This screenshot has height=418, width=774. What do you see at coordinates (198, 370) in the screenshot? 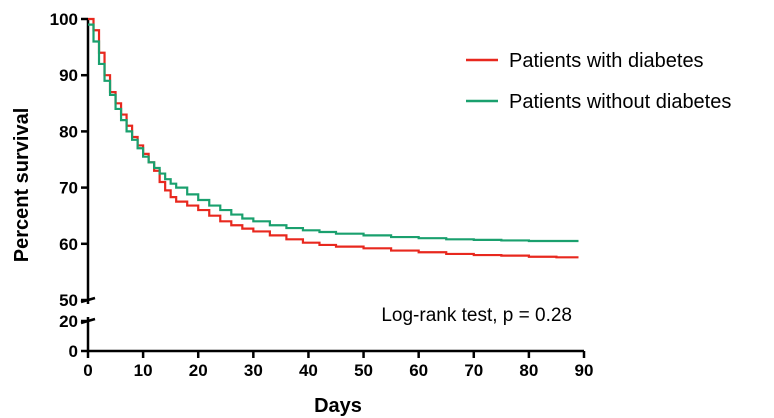
I see `x-tick-label: 20` at bounding box center [198, 370].